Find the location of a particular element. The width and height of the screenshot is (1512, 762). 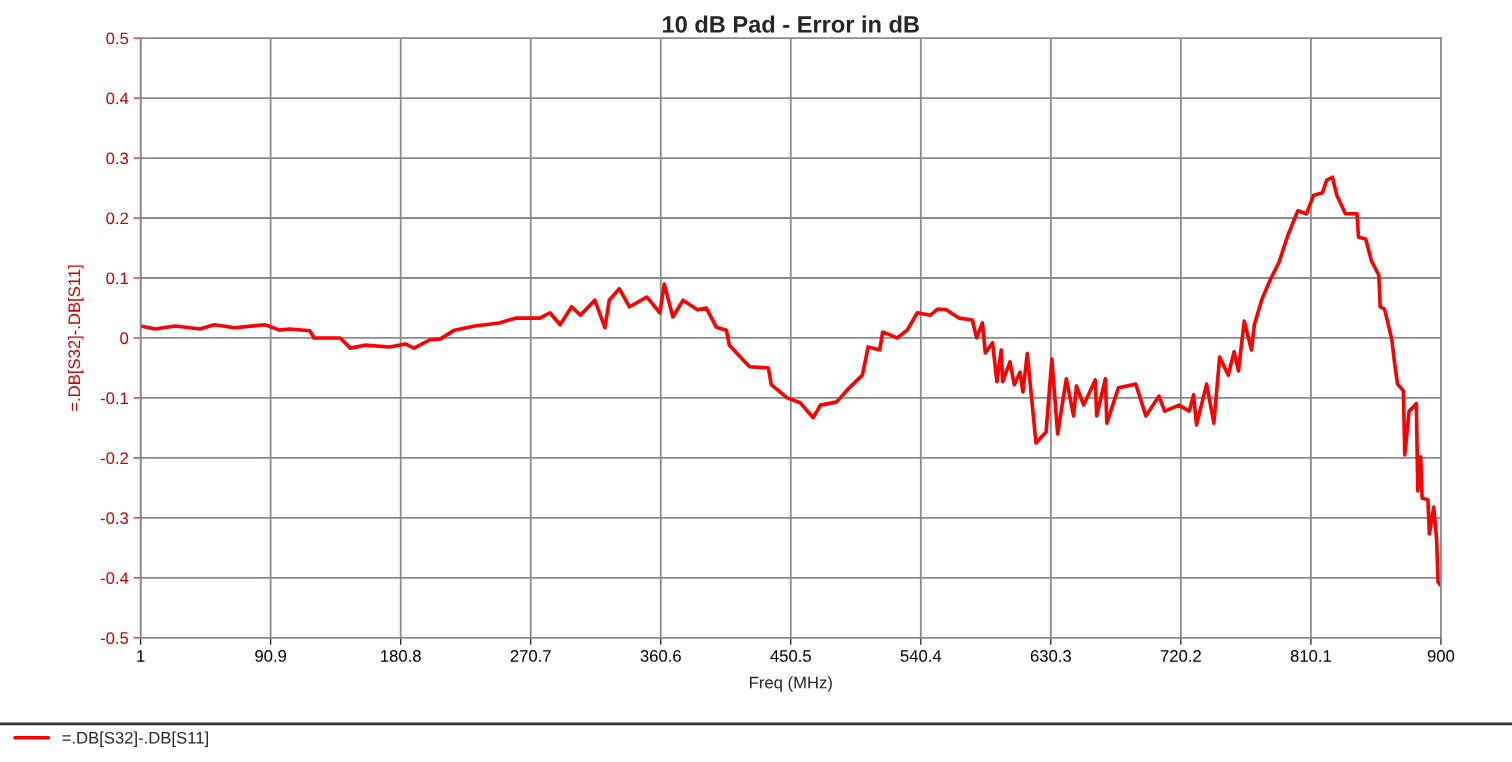

y-tick-label: -0.5 is located at coordinates (114, 638).